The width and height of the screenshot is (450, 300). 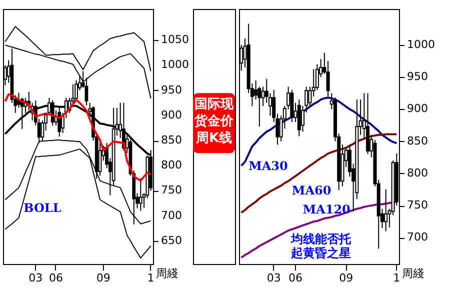 I want to click on annotation: BOLL, so click(x=43, y=207).